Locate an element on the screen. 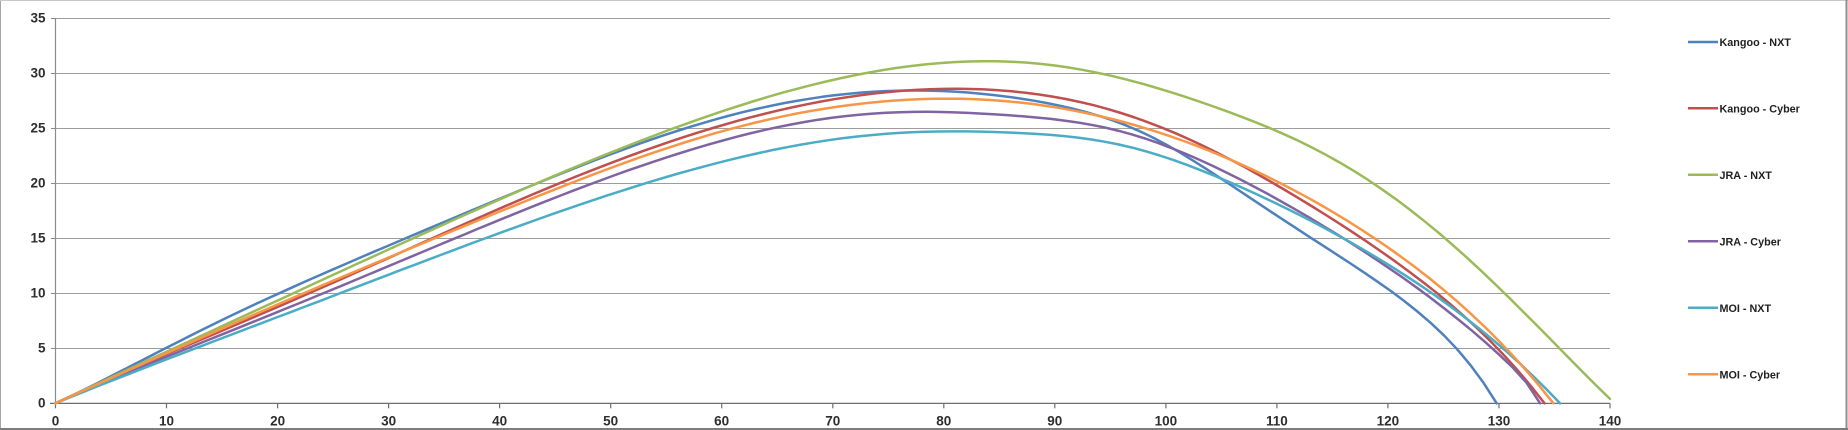 Image resolution: width=1848 pixels, height=430 pixels. svg-text: 80 is located at coordinates (943, 421).